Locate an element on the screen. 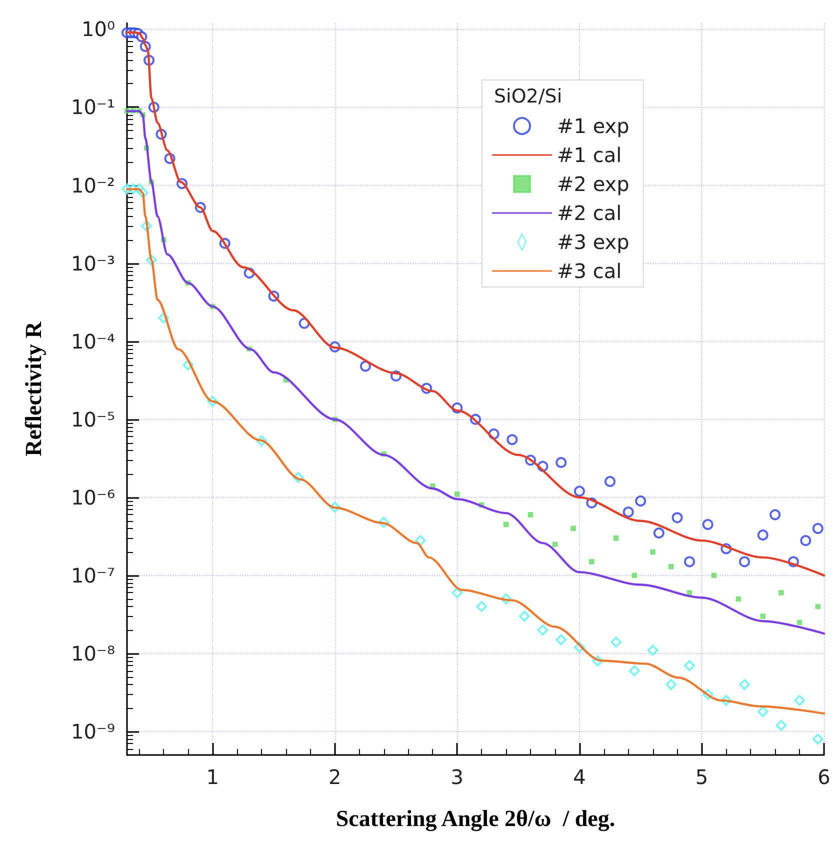 The height and width of the screenshot is (843, 836). legend-label: #2 cal is located at coordinates (589, 213).